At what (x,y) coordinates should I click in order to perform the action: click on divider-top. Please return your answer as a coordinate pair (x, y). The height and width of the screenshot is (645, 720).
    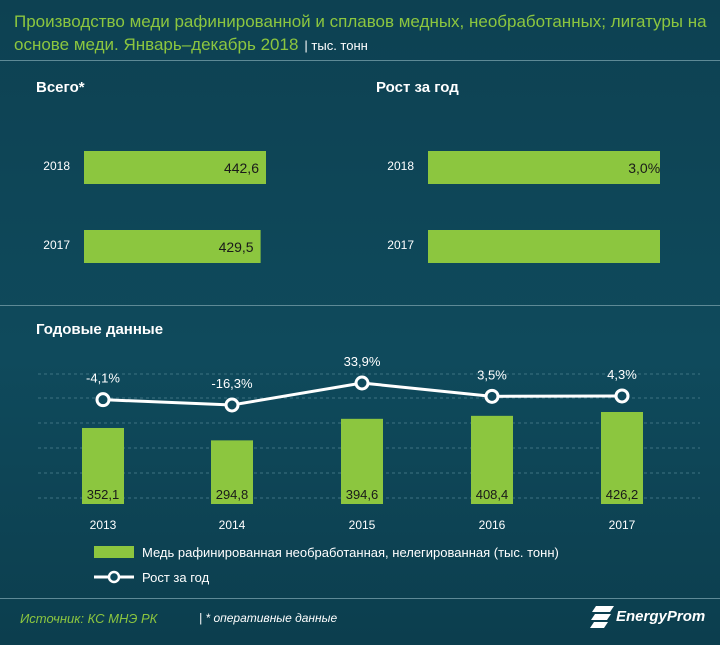
    Looking at the image, I should click on (360, 60).